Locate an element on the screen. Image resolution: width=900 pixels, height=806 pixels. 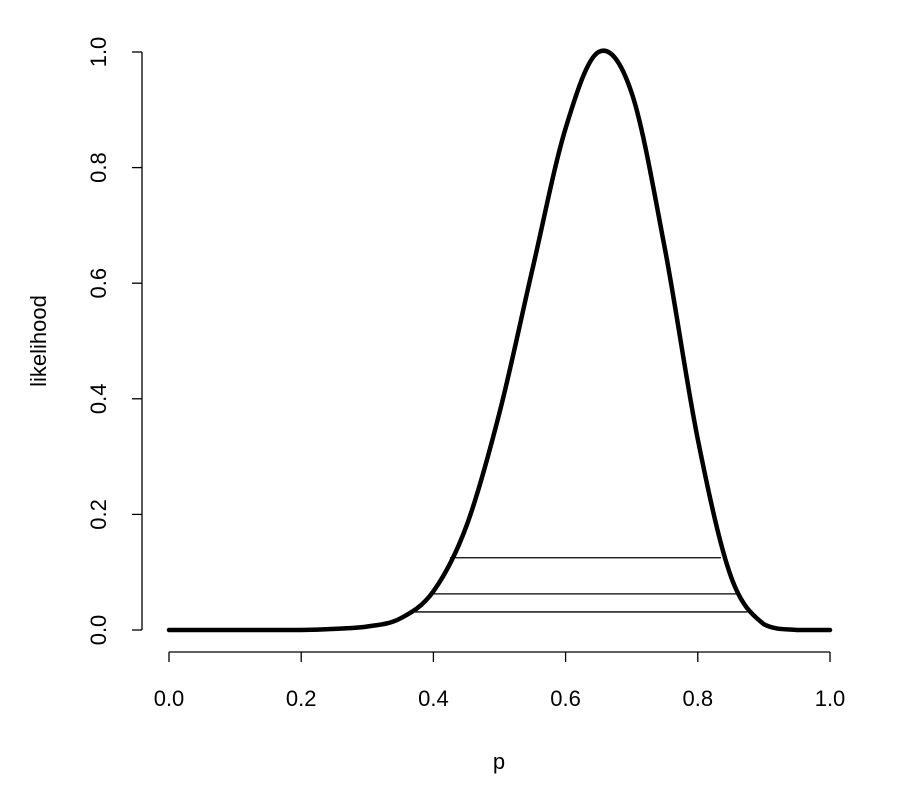
x-tick-label: 0.0 is located at coordinates (169, 698).